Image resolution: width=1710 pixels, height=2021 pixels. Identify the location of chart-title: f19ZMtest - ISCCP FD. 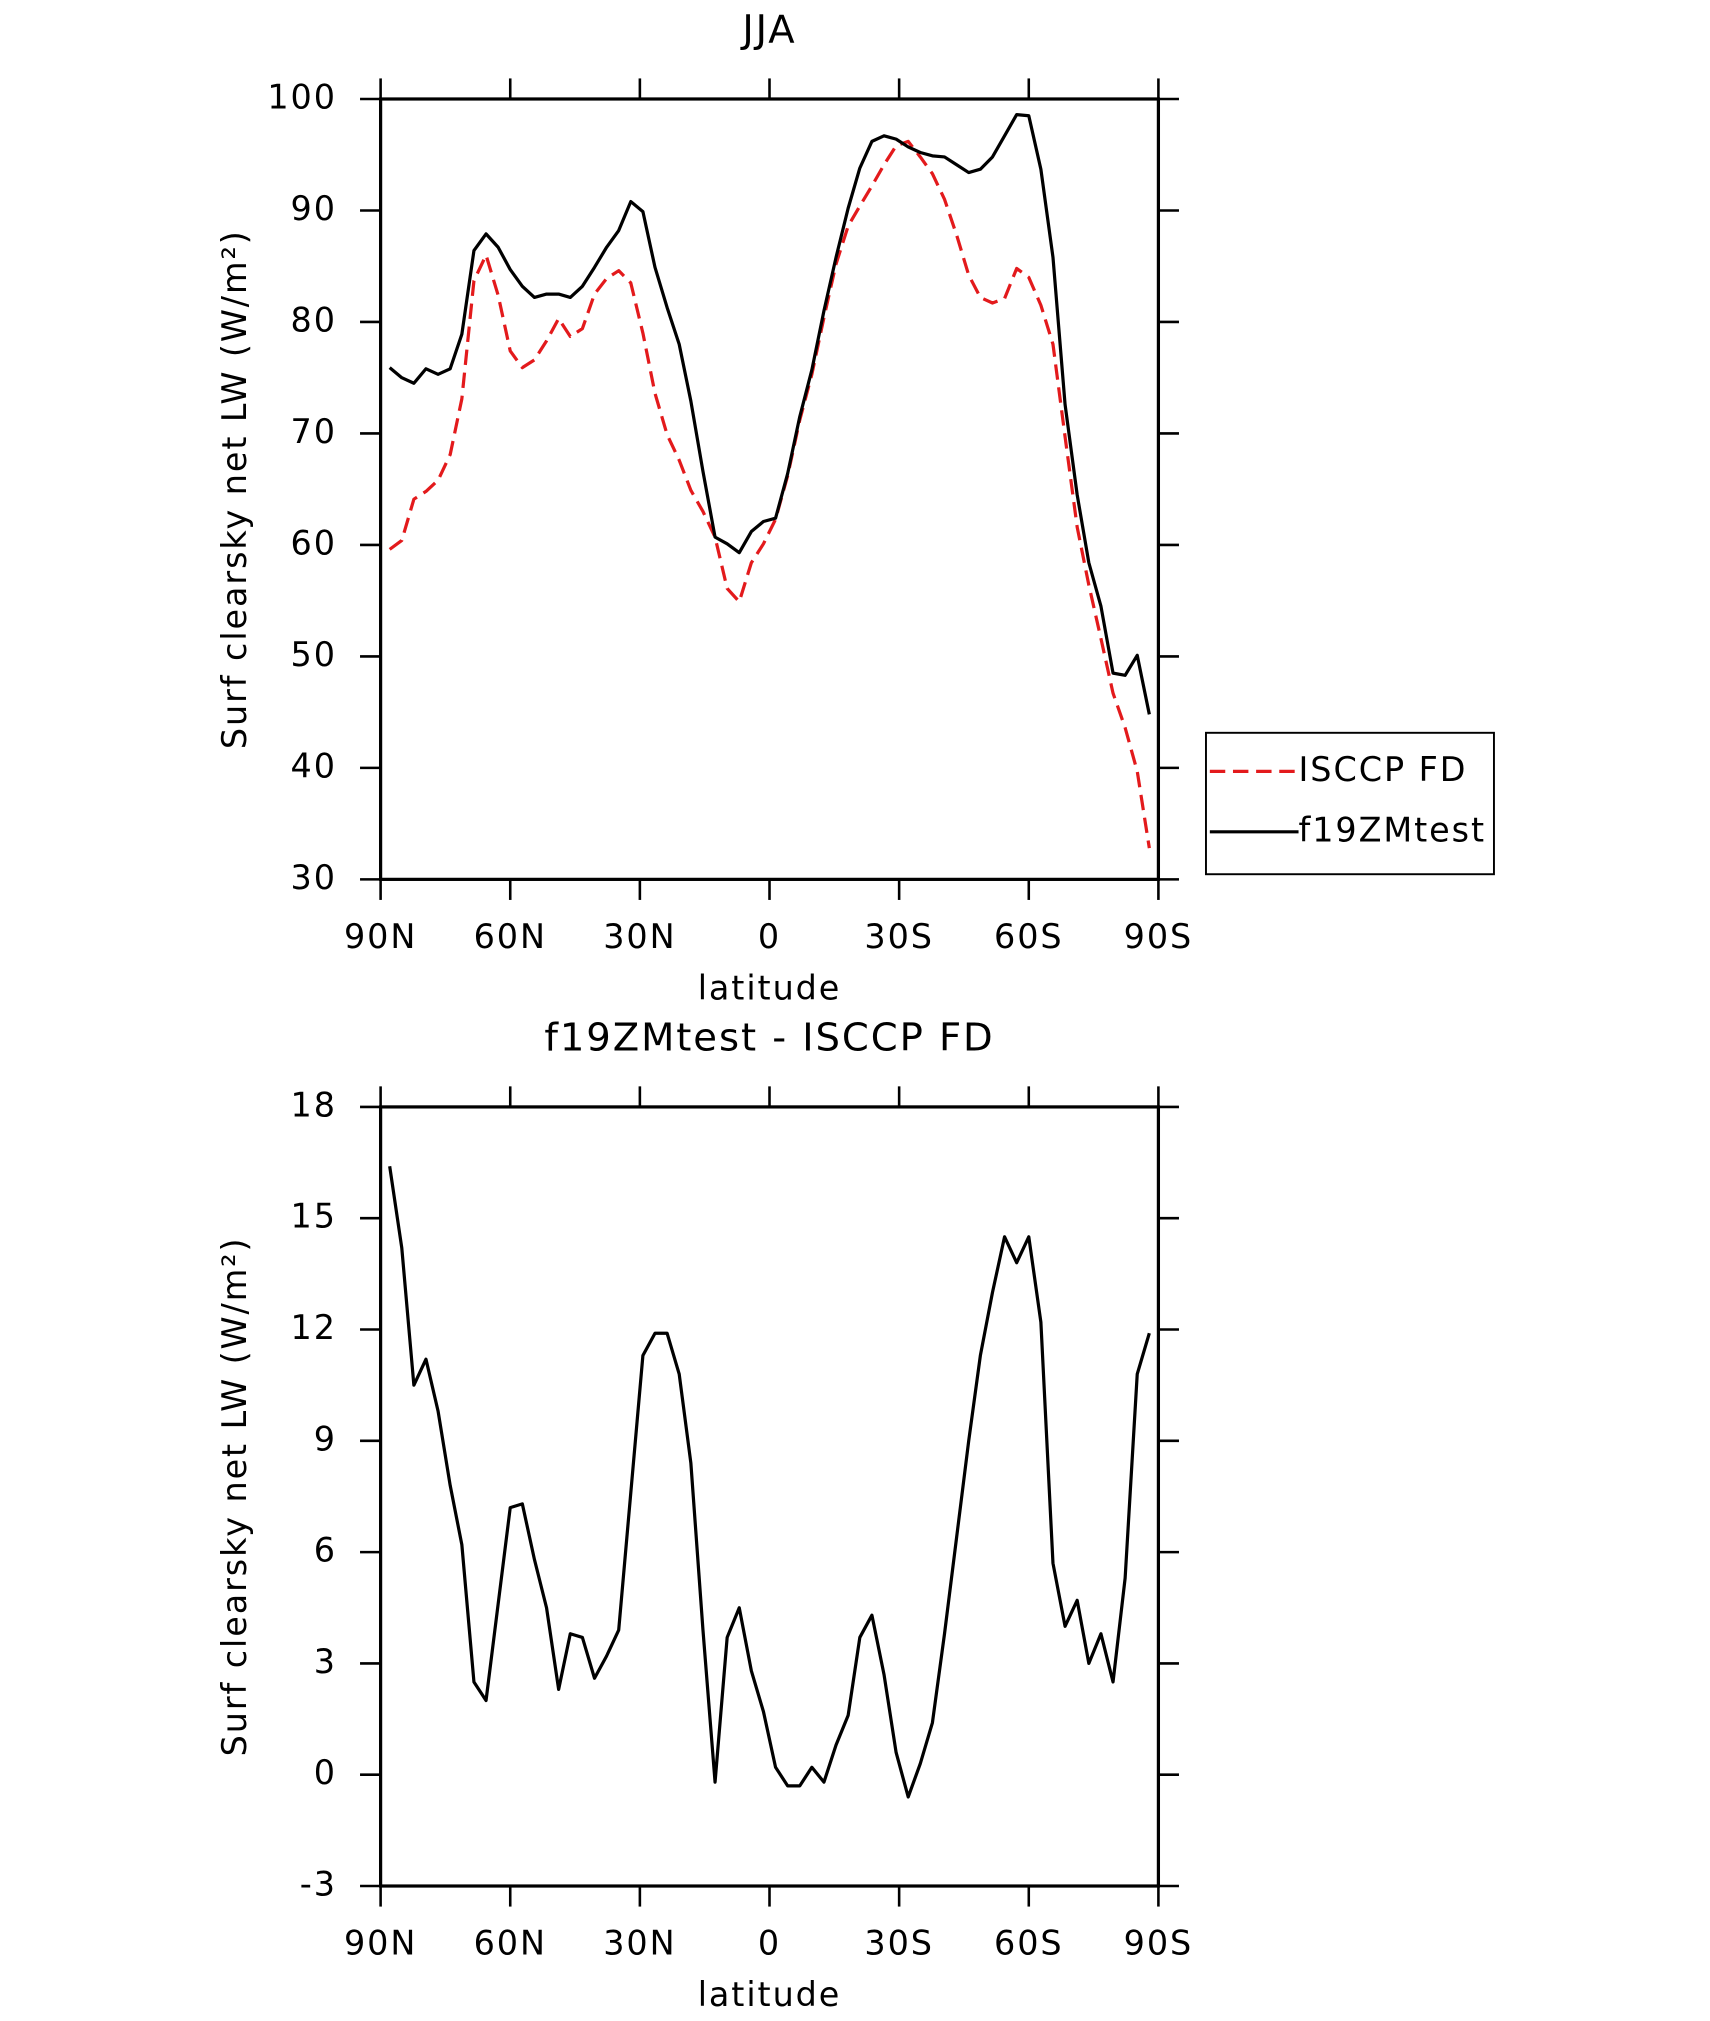
(769, 1038).